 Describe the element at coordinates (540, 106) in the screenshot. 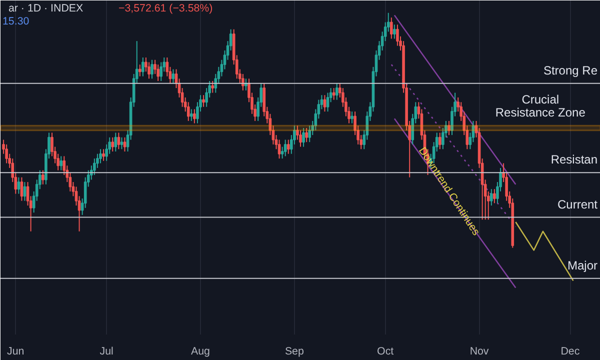

I see `band-label: Crucial Resistance Zone` at that location.